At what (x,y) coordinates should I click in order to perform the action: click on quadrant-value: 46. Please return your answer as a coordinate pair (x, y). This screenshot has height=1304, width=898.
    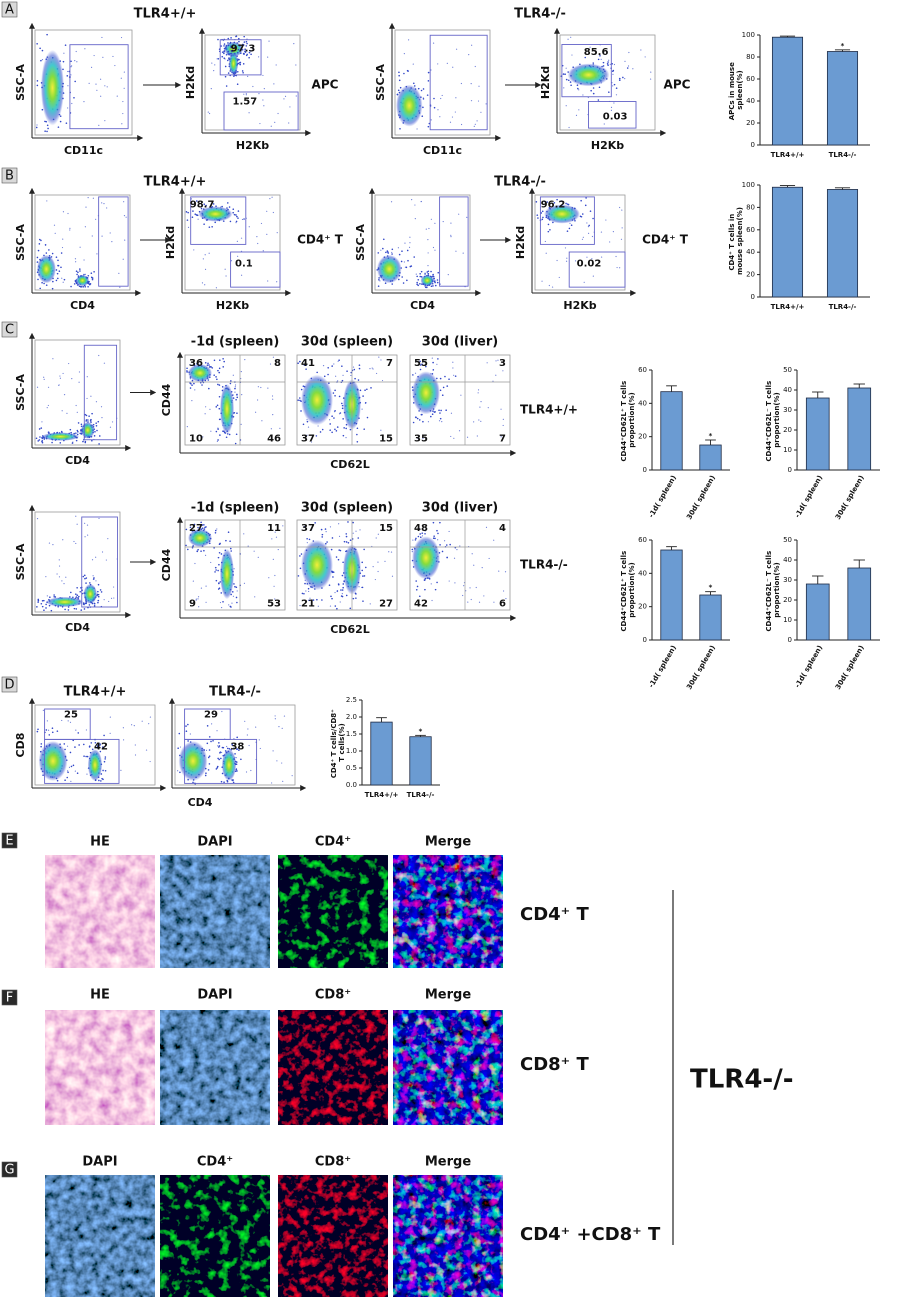
    Looking at the image, I should click on (274, 439).